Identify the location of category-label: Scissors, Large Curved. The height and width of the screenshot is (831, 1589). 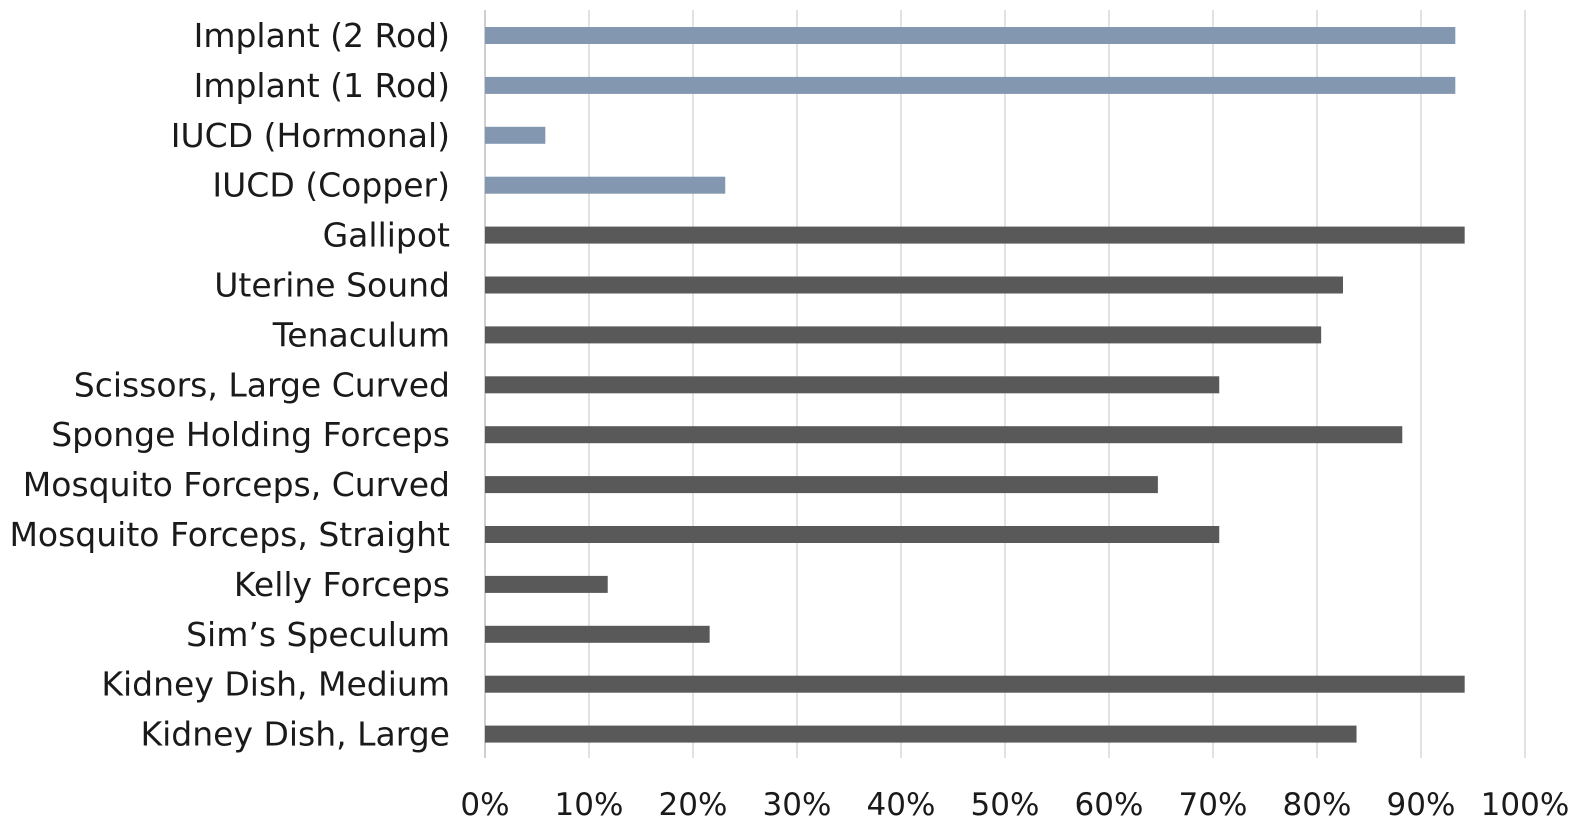
(262, 384).